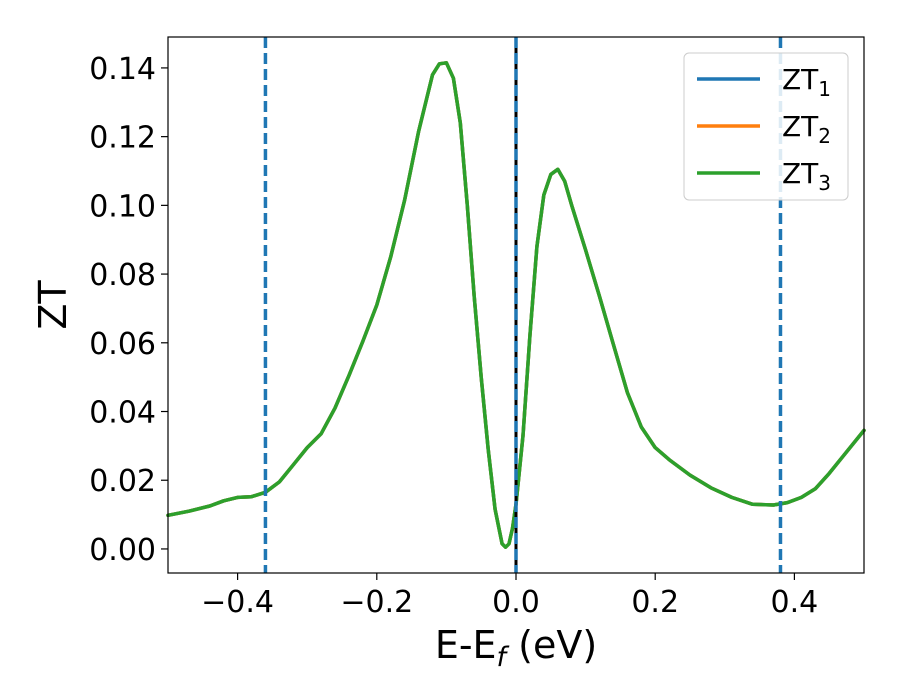 This screenshot has height=700, width=900. What do you see at coordinates (237, 602) in the screenshot?
I see `x-tick-label: −0.4` at bounding box center [237, 602].